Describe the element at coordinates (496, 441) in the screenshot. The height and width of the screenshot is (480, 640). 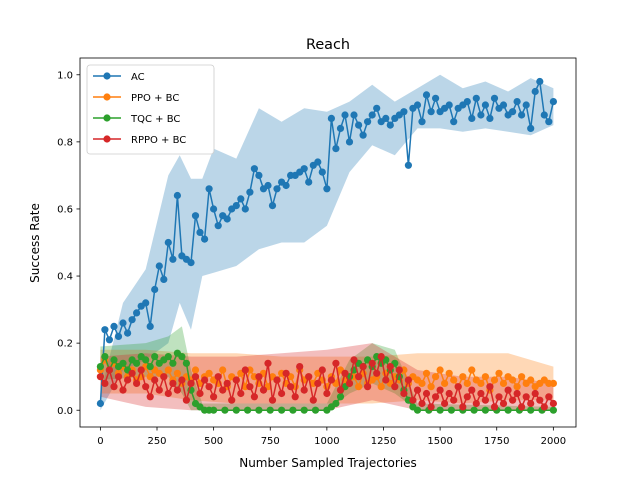
I see `x-tick-label: 1750` at that location.